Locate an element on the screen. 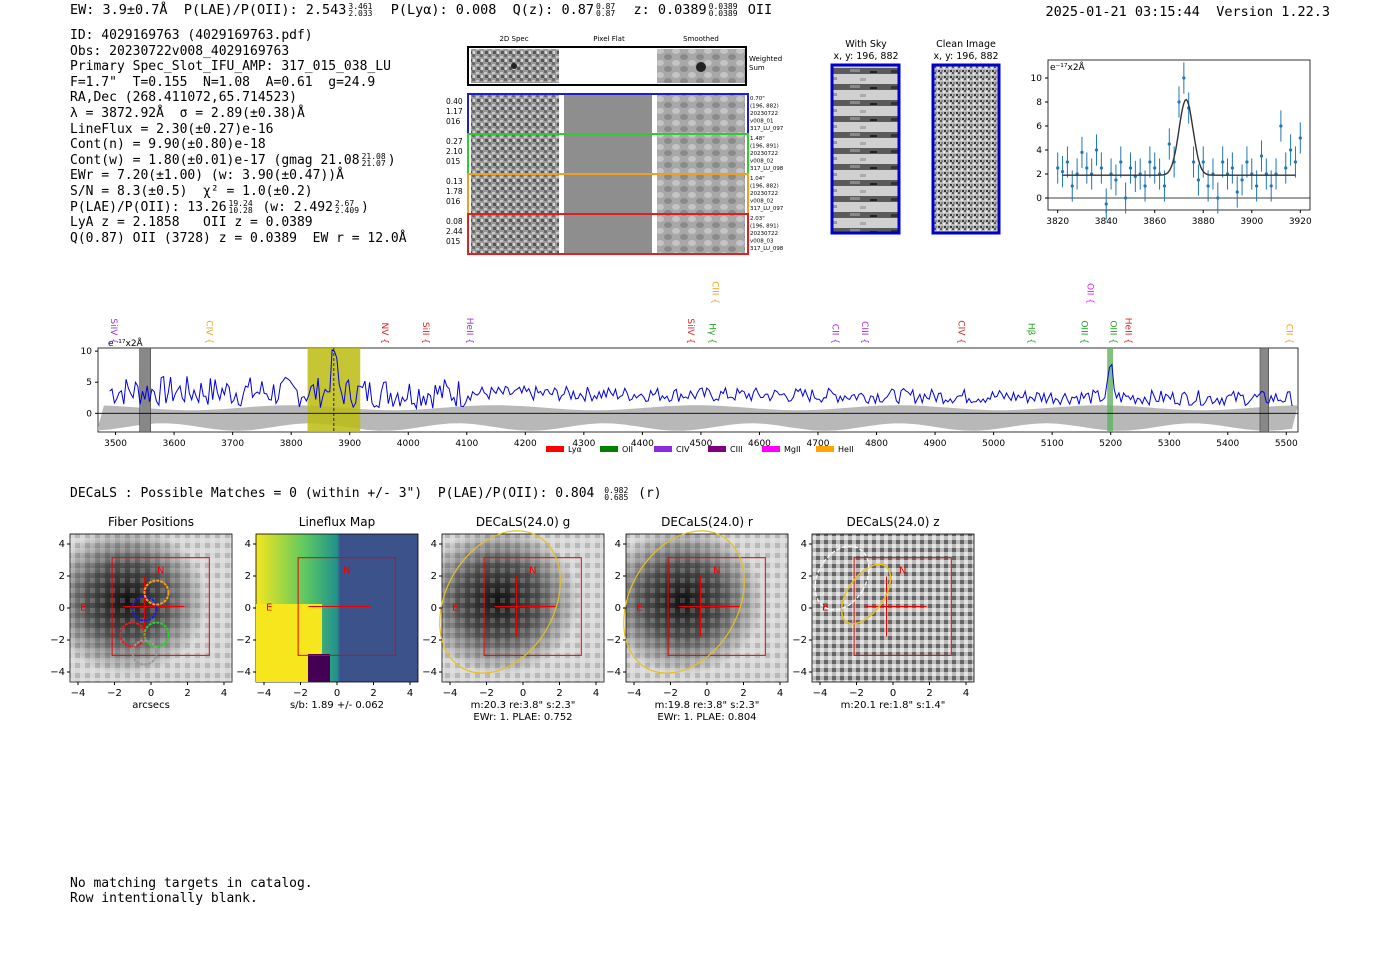 The image size is (1400, 953). spectrum-line-label: OII { is located at coordinates (1089, 293).